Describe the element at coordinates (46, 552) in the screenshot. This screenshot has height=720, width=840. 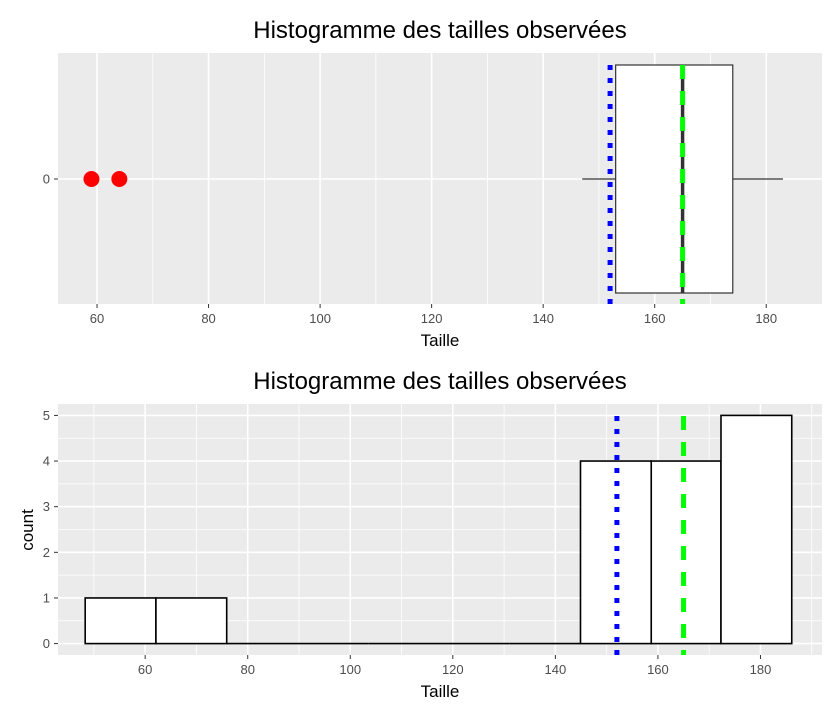
I see `y-tick-label: 2` at that location.